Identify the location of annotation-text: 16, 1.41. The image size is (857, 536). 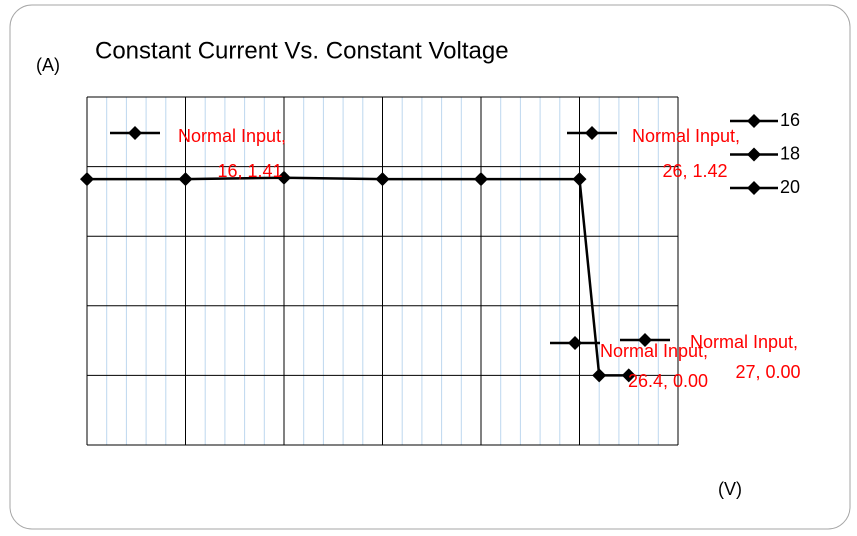
(249, 171).